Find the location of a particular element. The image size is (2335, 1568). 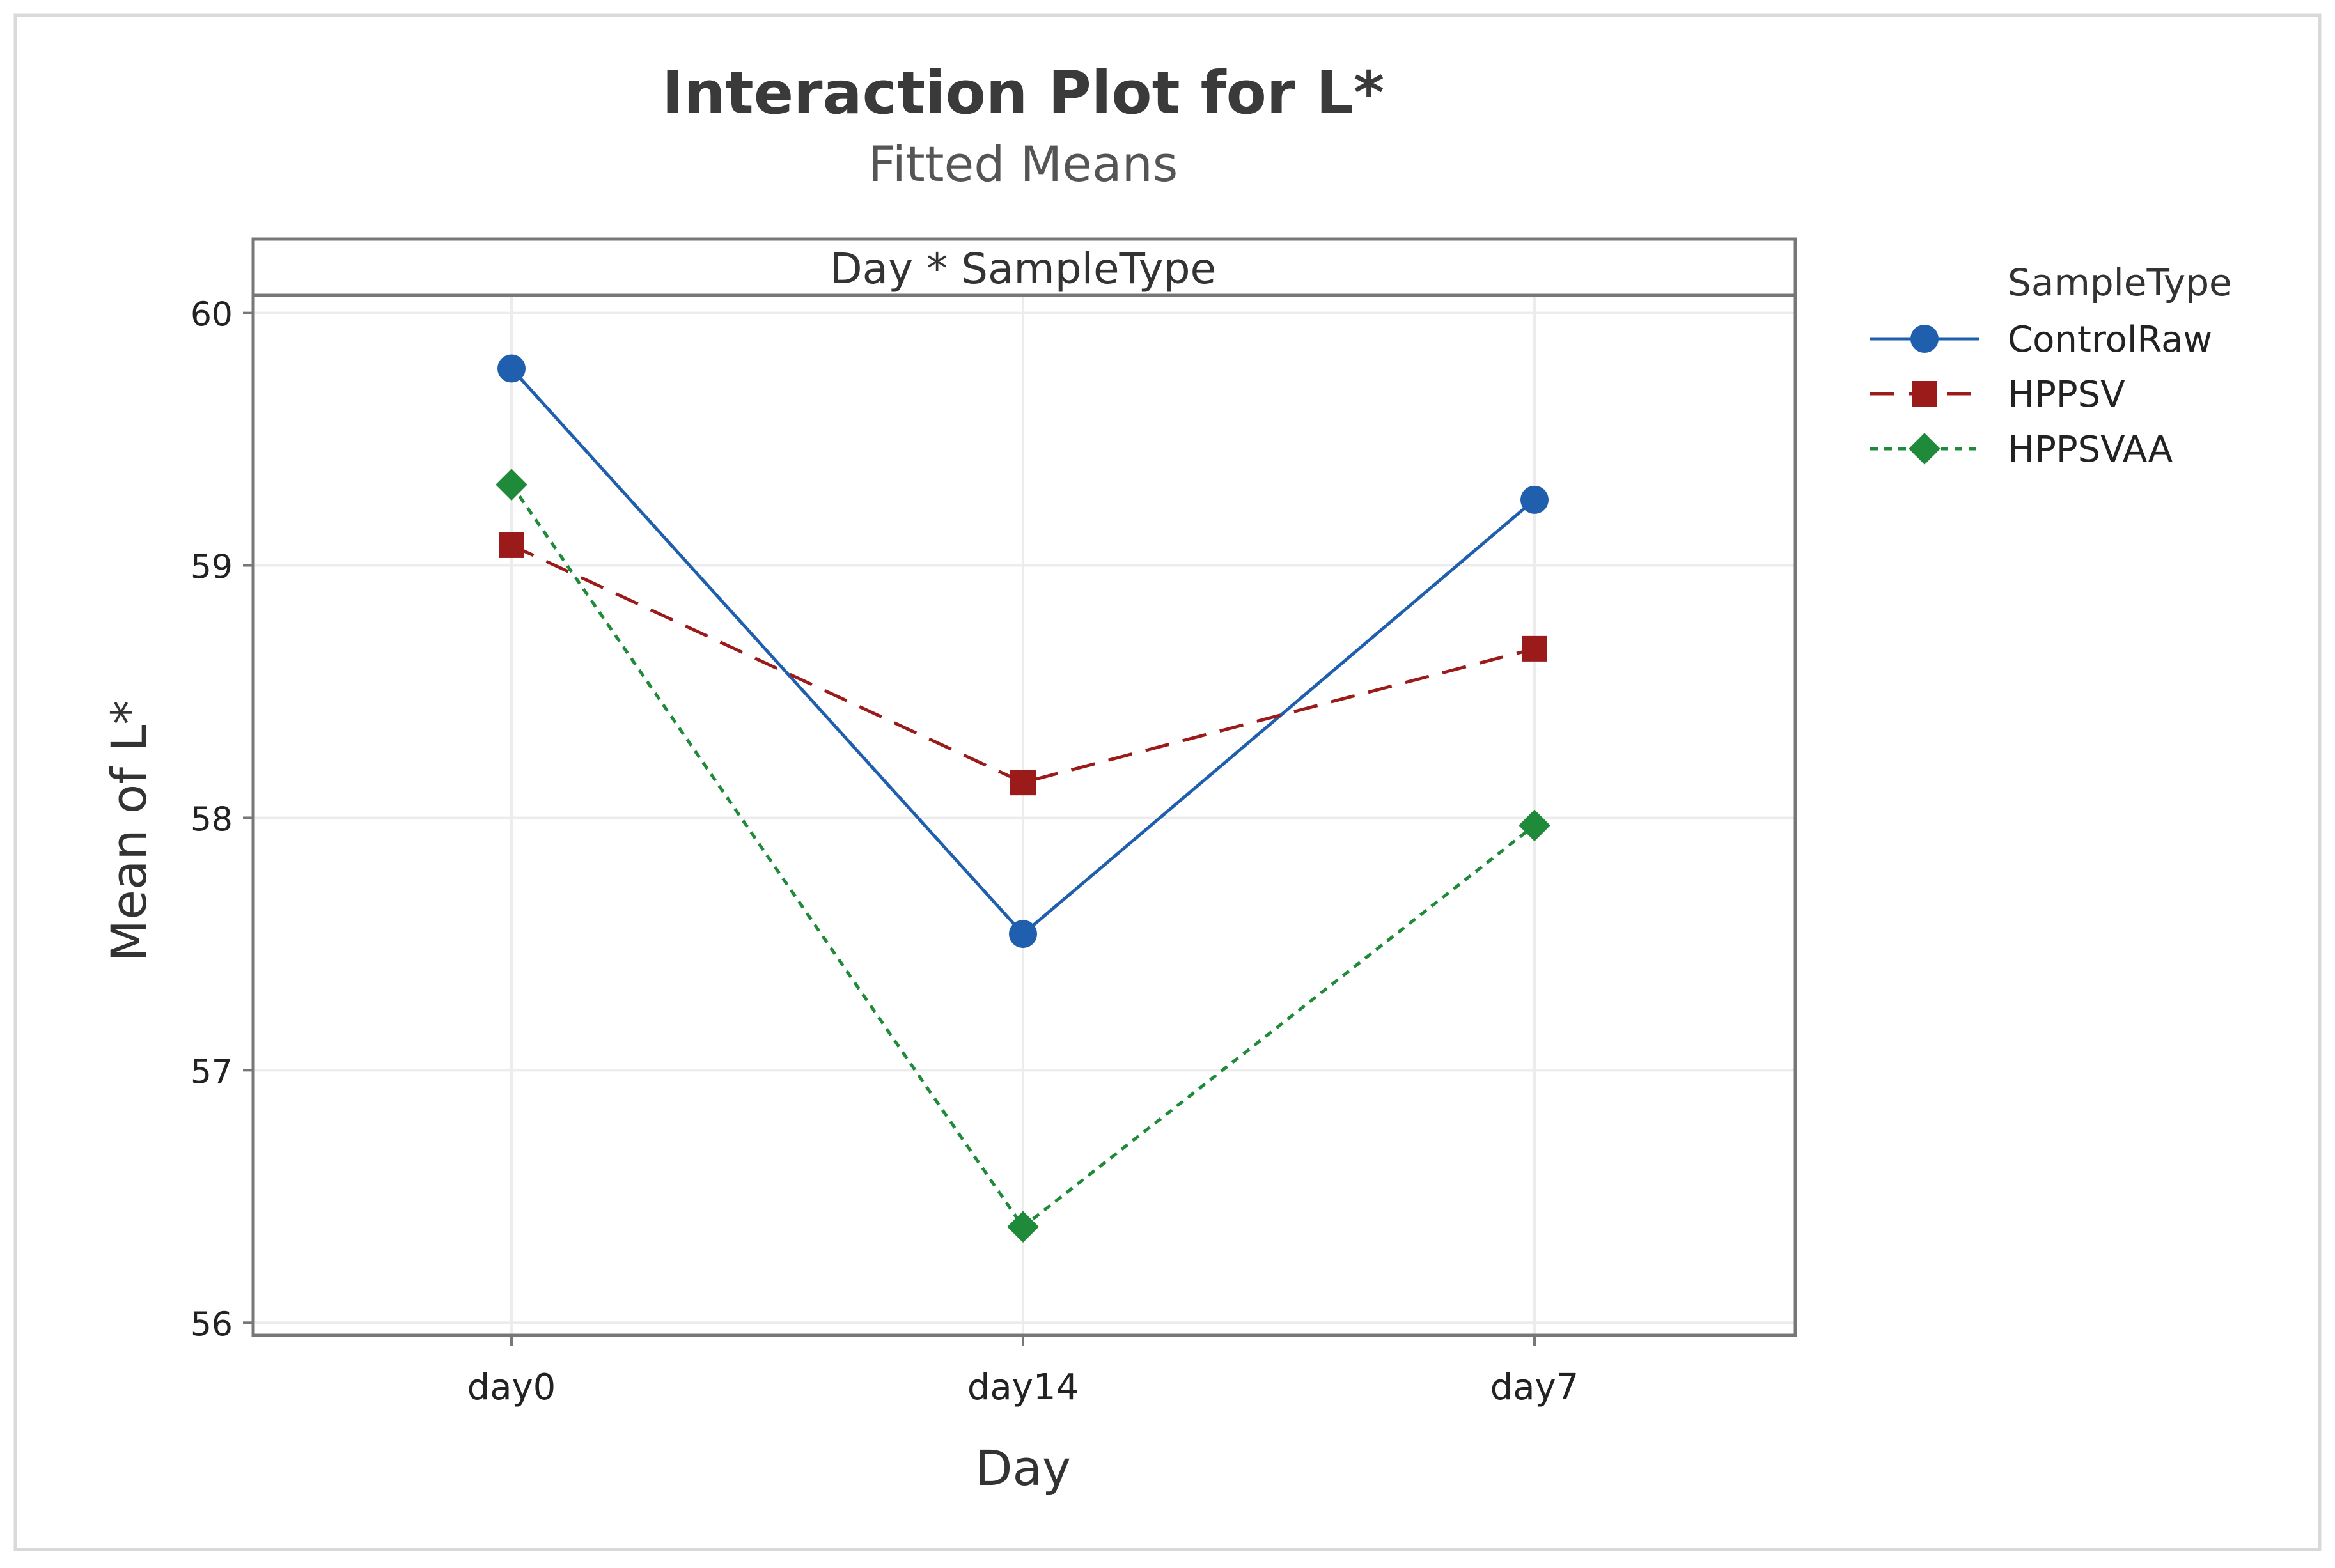

panel-strip-label: Day * SampleType is located at coordinates (1023, 268).